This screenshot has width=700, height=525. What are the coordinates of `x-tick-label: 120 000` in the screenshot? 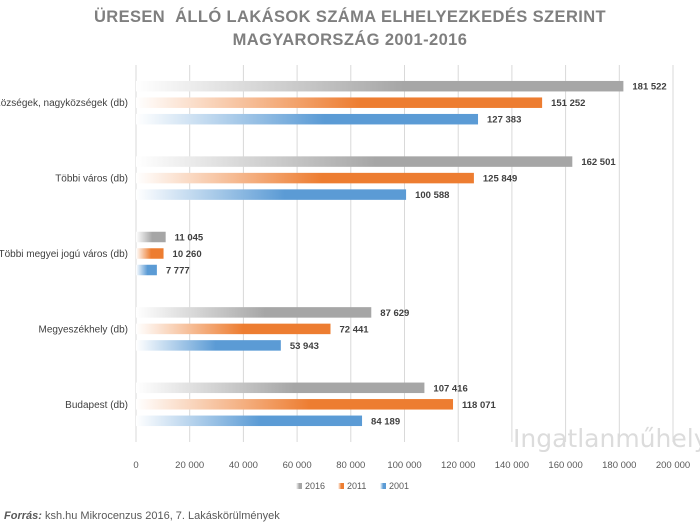 It's located at (458, 465).